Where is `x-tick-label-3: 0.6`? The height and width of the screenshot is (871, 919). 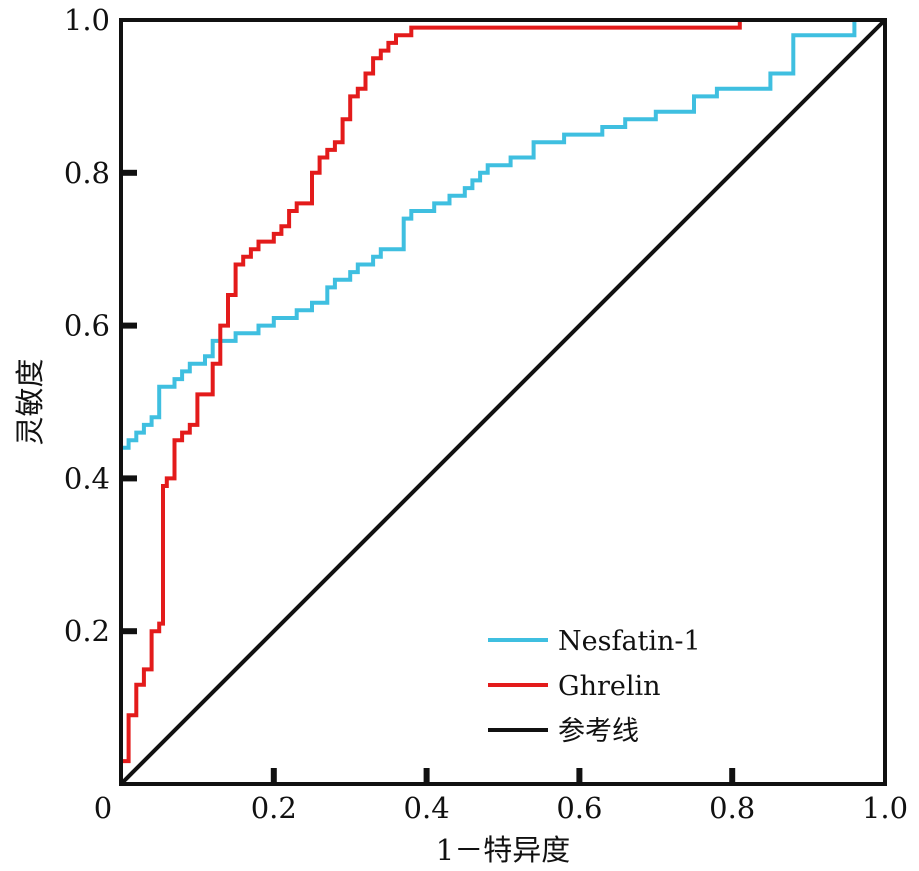
x-tick-label-3: 0.6 is located at coordinates (579, 808).